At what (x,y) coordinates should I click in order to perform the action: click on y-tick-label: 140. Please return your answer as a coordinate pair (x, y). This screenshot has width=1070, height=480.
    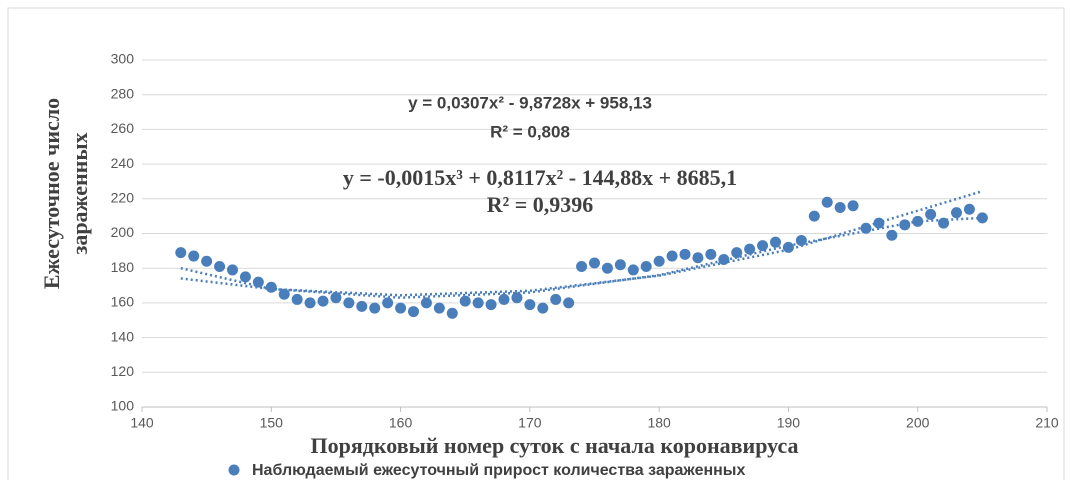
    Looking at the image, I should click on (123, 336).